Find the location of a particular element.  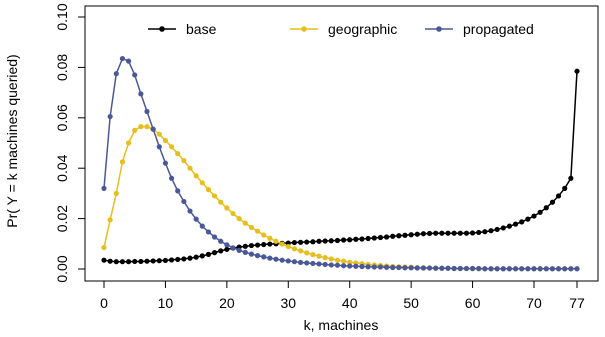

x-tick-label: 0 is located at coordinates (104, 303).